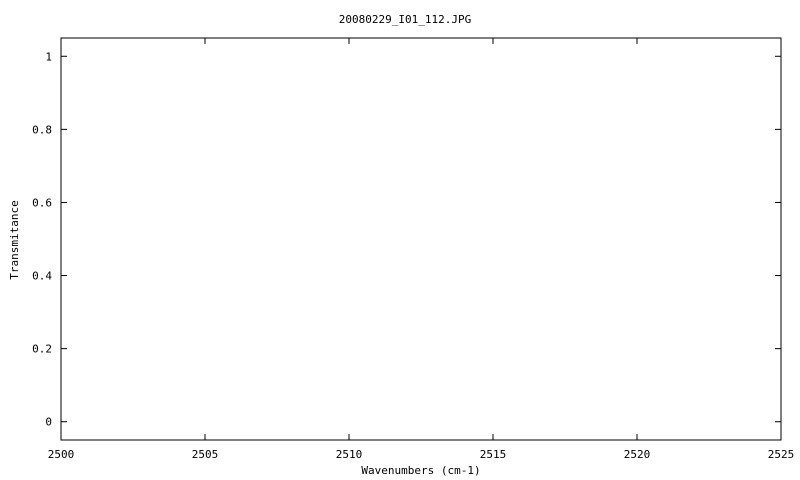 The height and width of the screenshot is (480, 800). I want to click on y-tick-label: 1, so click(48, 56).